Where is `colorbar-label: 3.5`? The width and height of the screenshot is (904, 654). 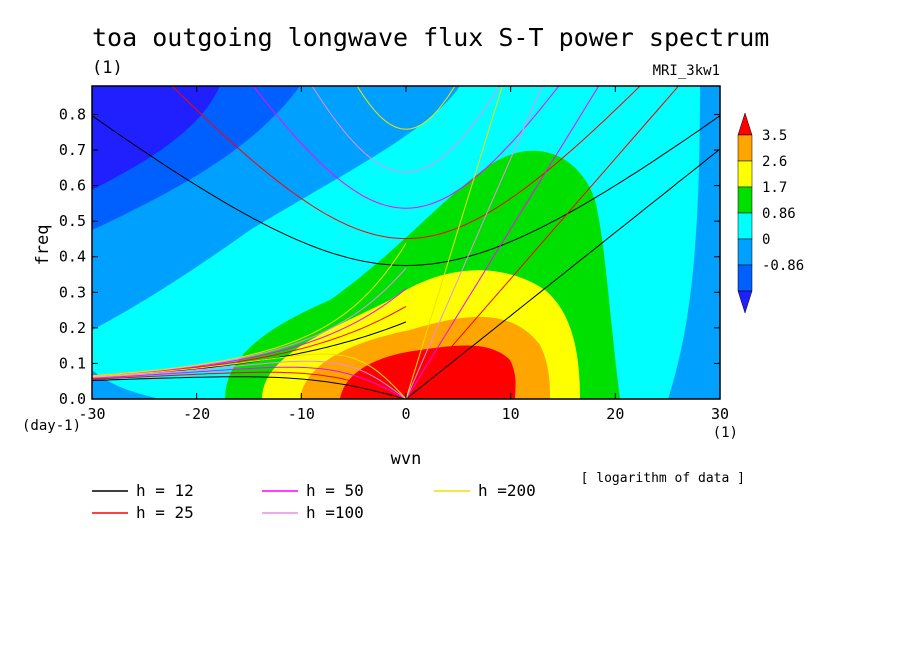 colorbar-label: 3.5 is located at coordinates (774, 136).